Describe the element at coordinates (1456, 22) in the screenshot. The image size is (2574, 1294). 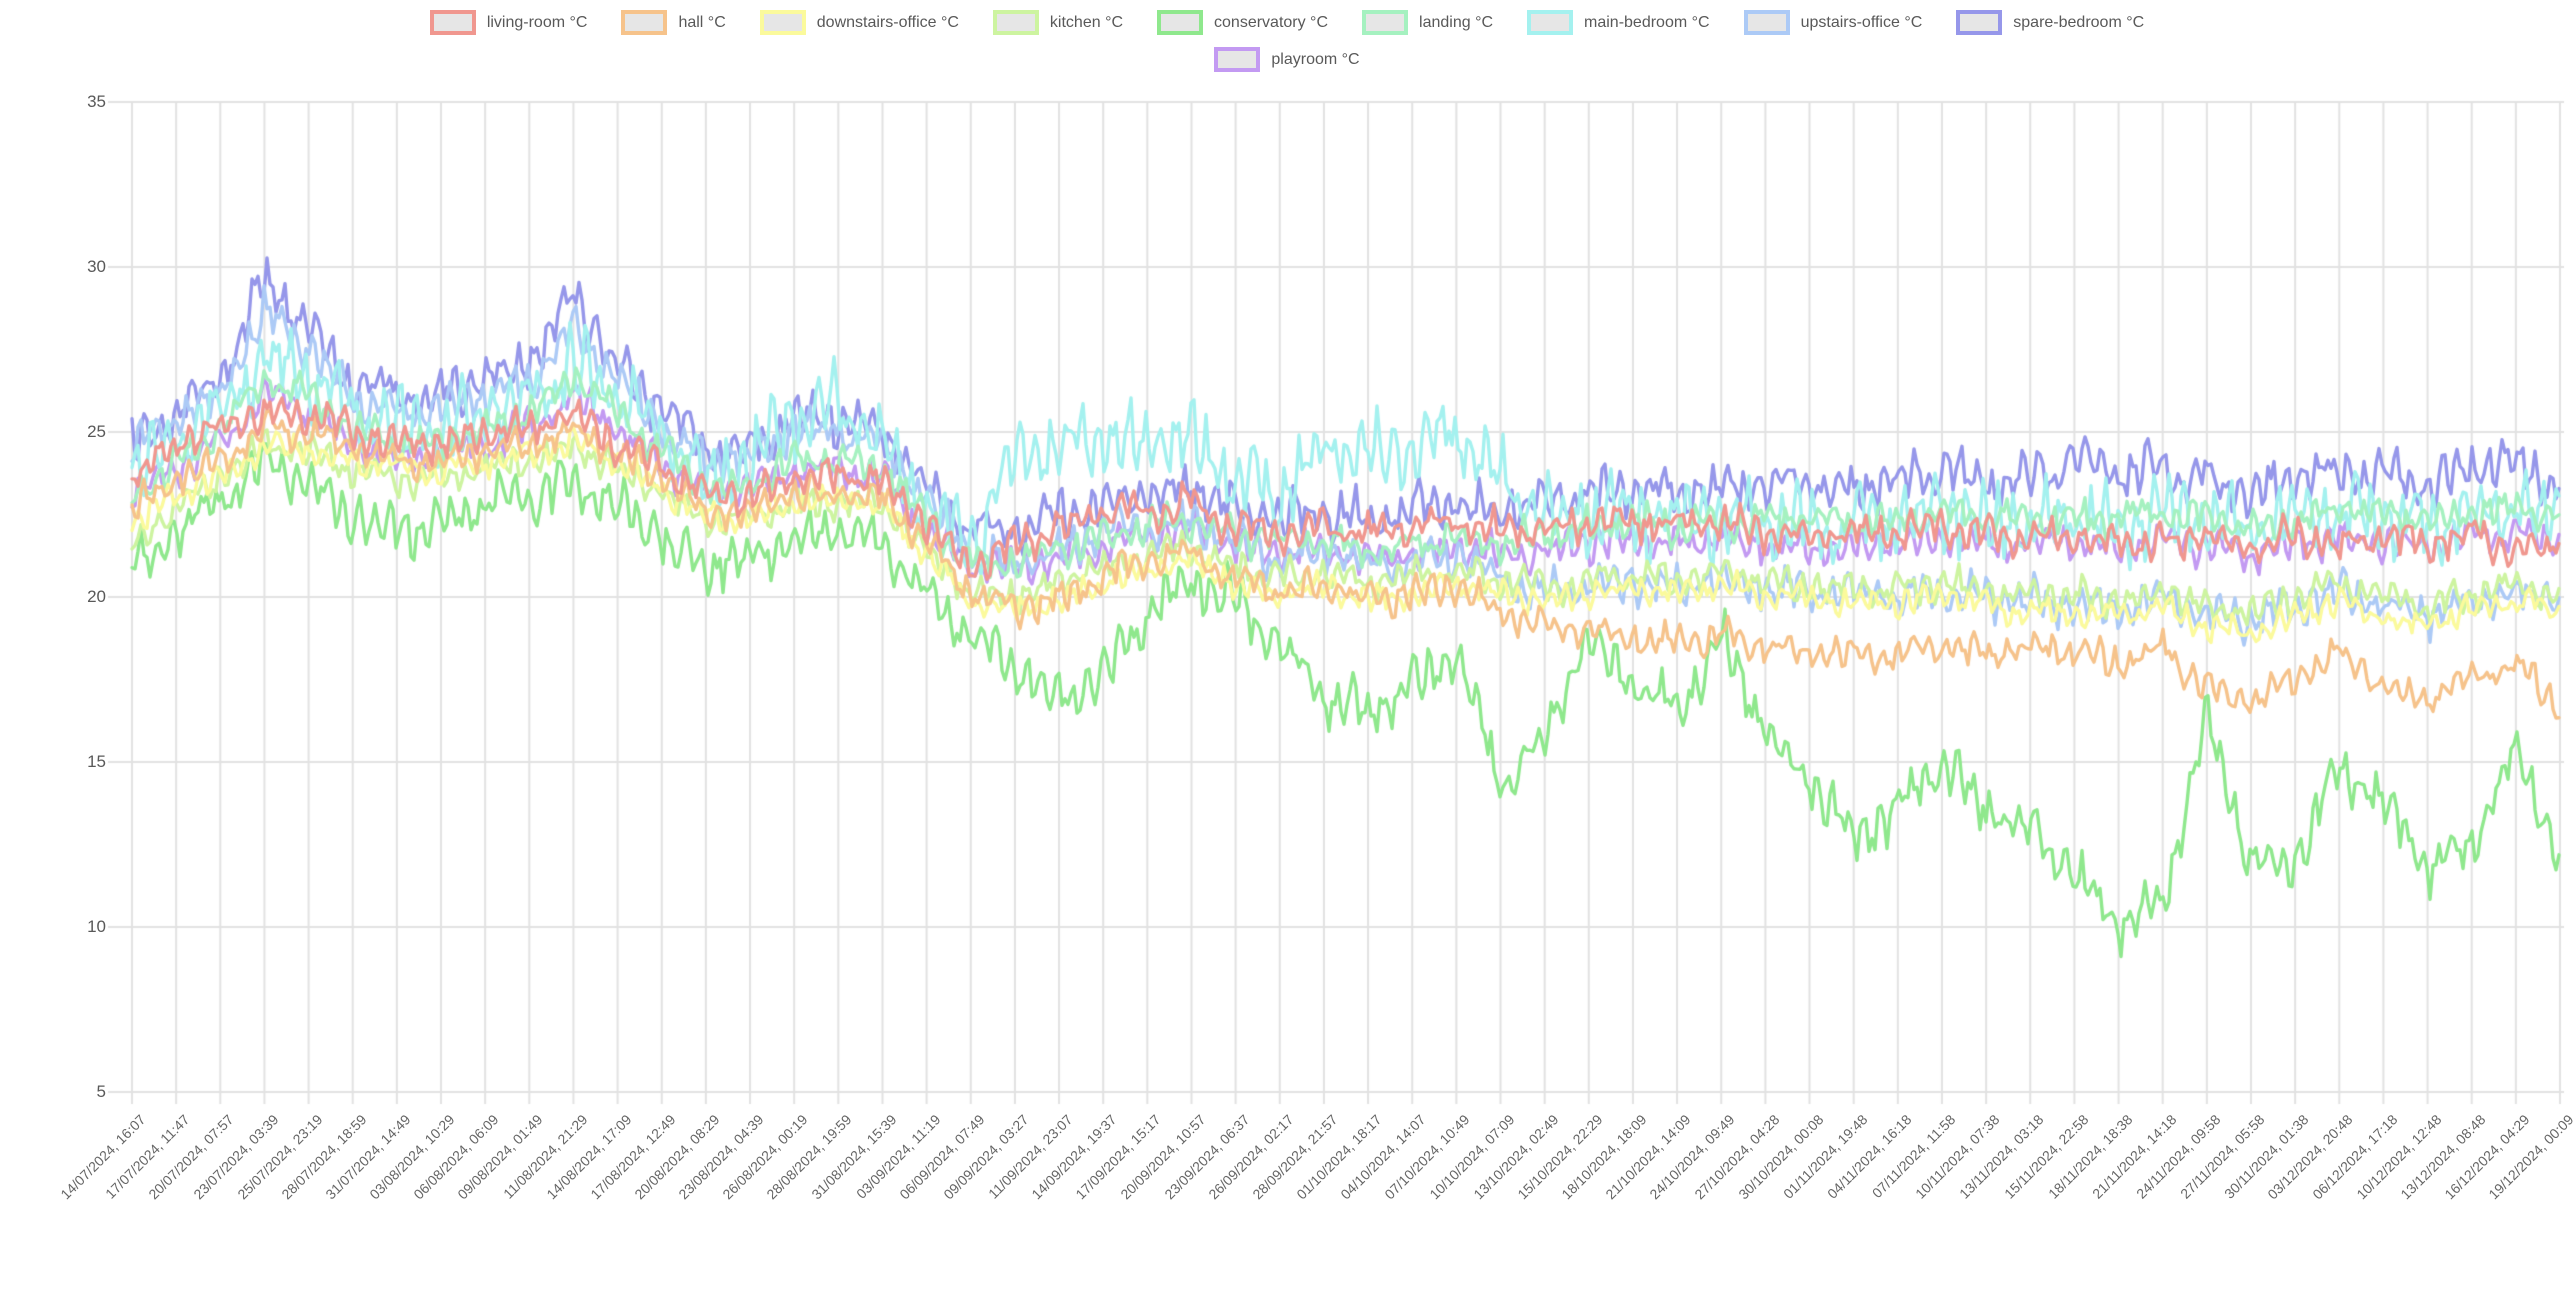
I see `legend-label: landing °C` at that location.